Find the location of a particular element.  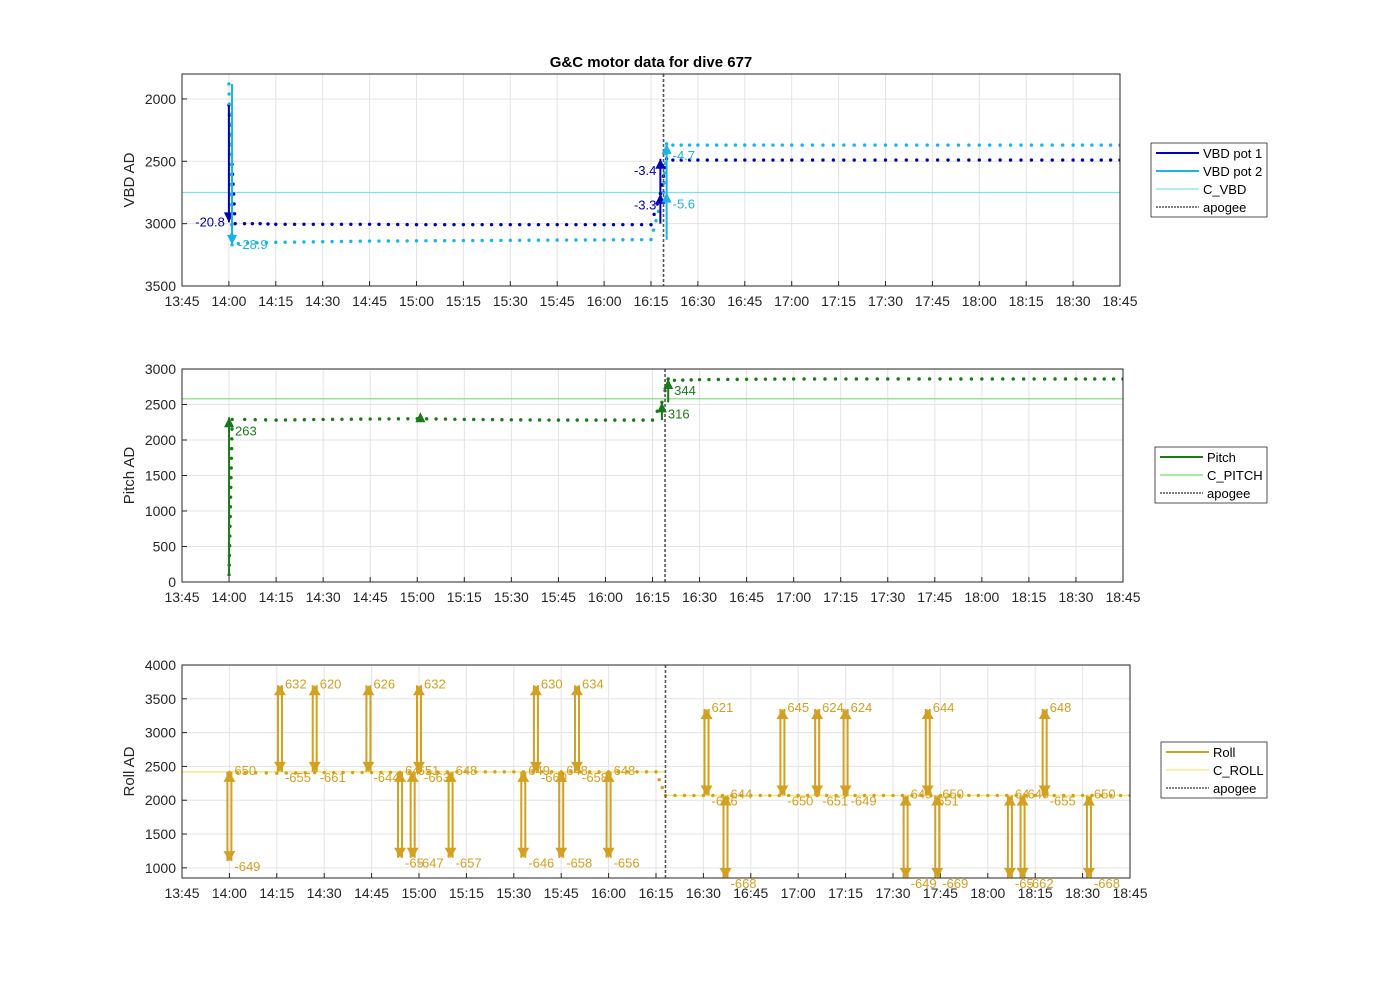

pitch-xtick-label: 18:30 is located at coordinates (1075, 597).